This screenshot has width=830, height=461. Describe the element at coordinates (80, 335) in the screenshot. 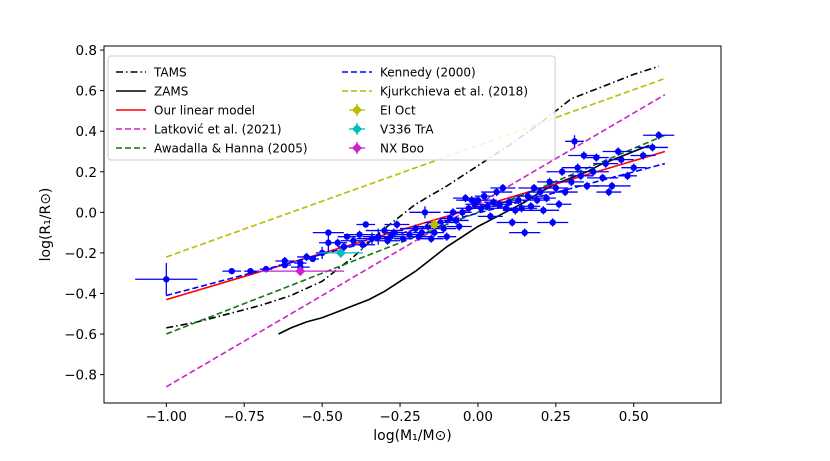

I see `y-tick-label: −0.6` at that location.